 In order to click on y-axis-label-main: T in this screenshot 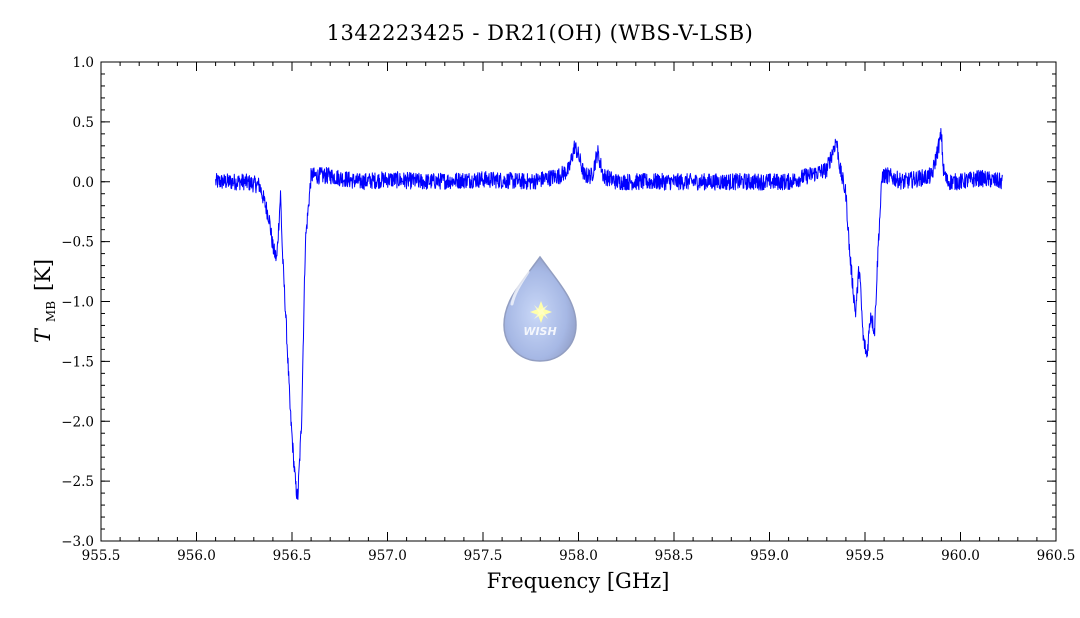, I will do `click(43, 335)`.